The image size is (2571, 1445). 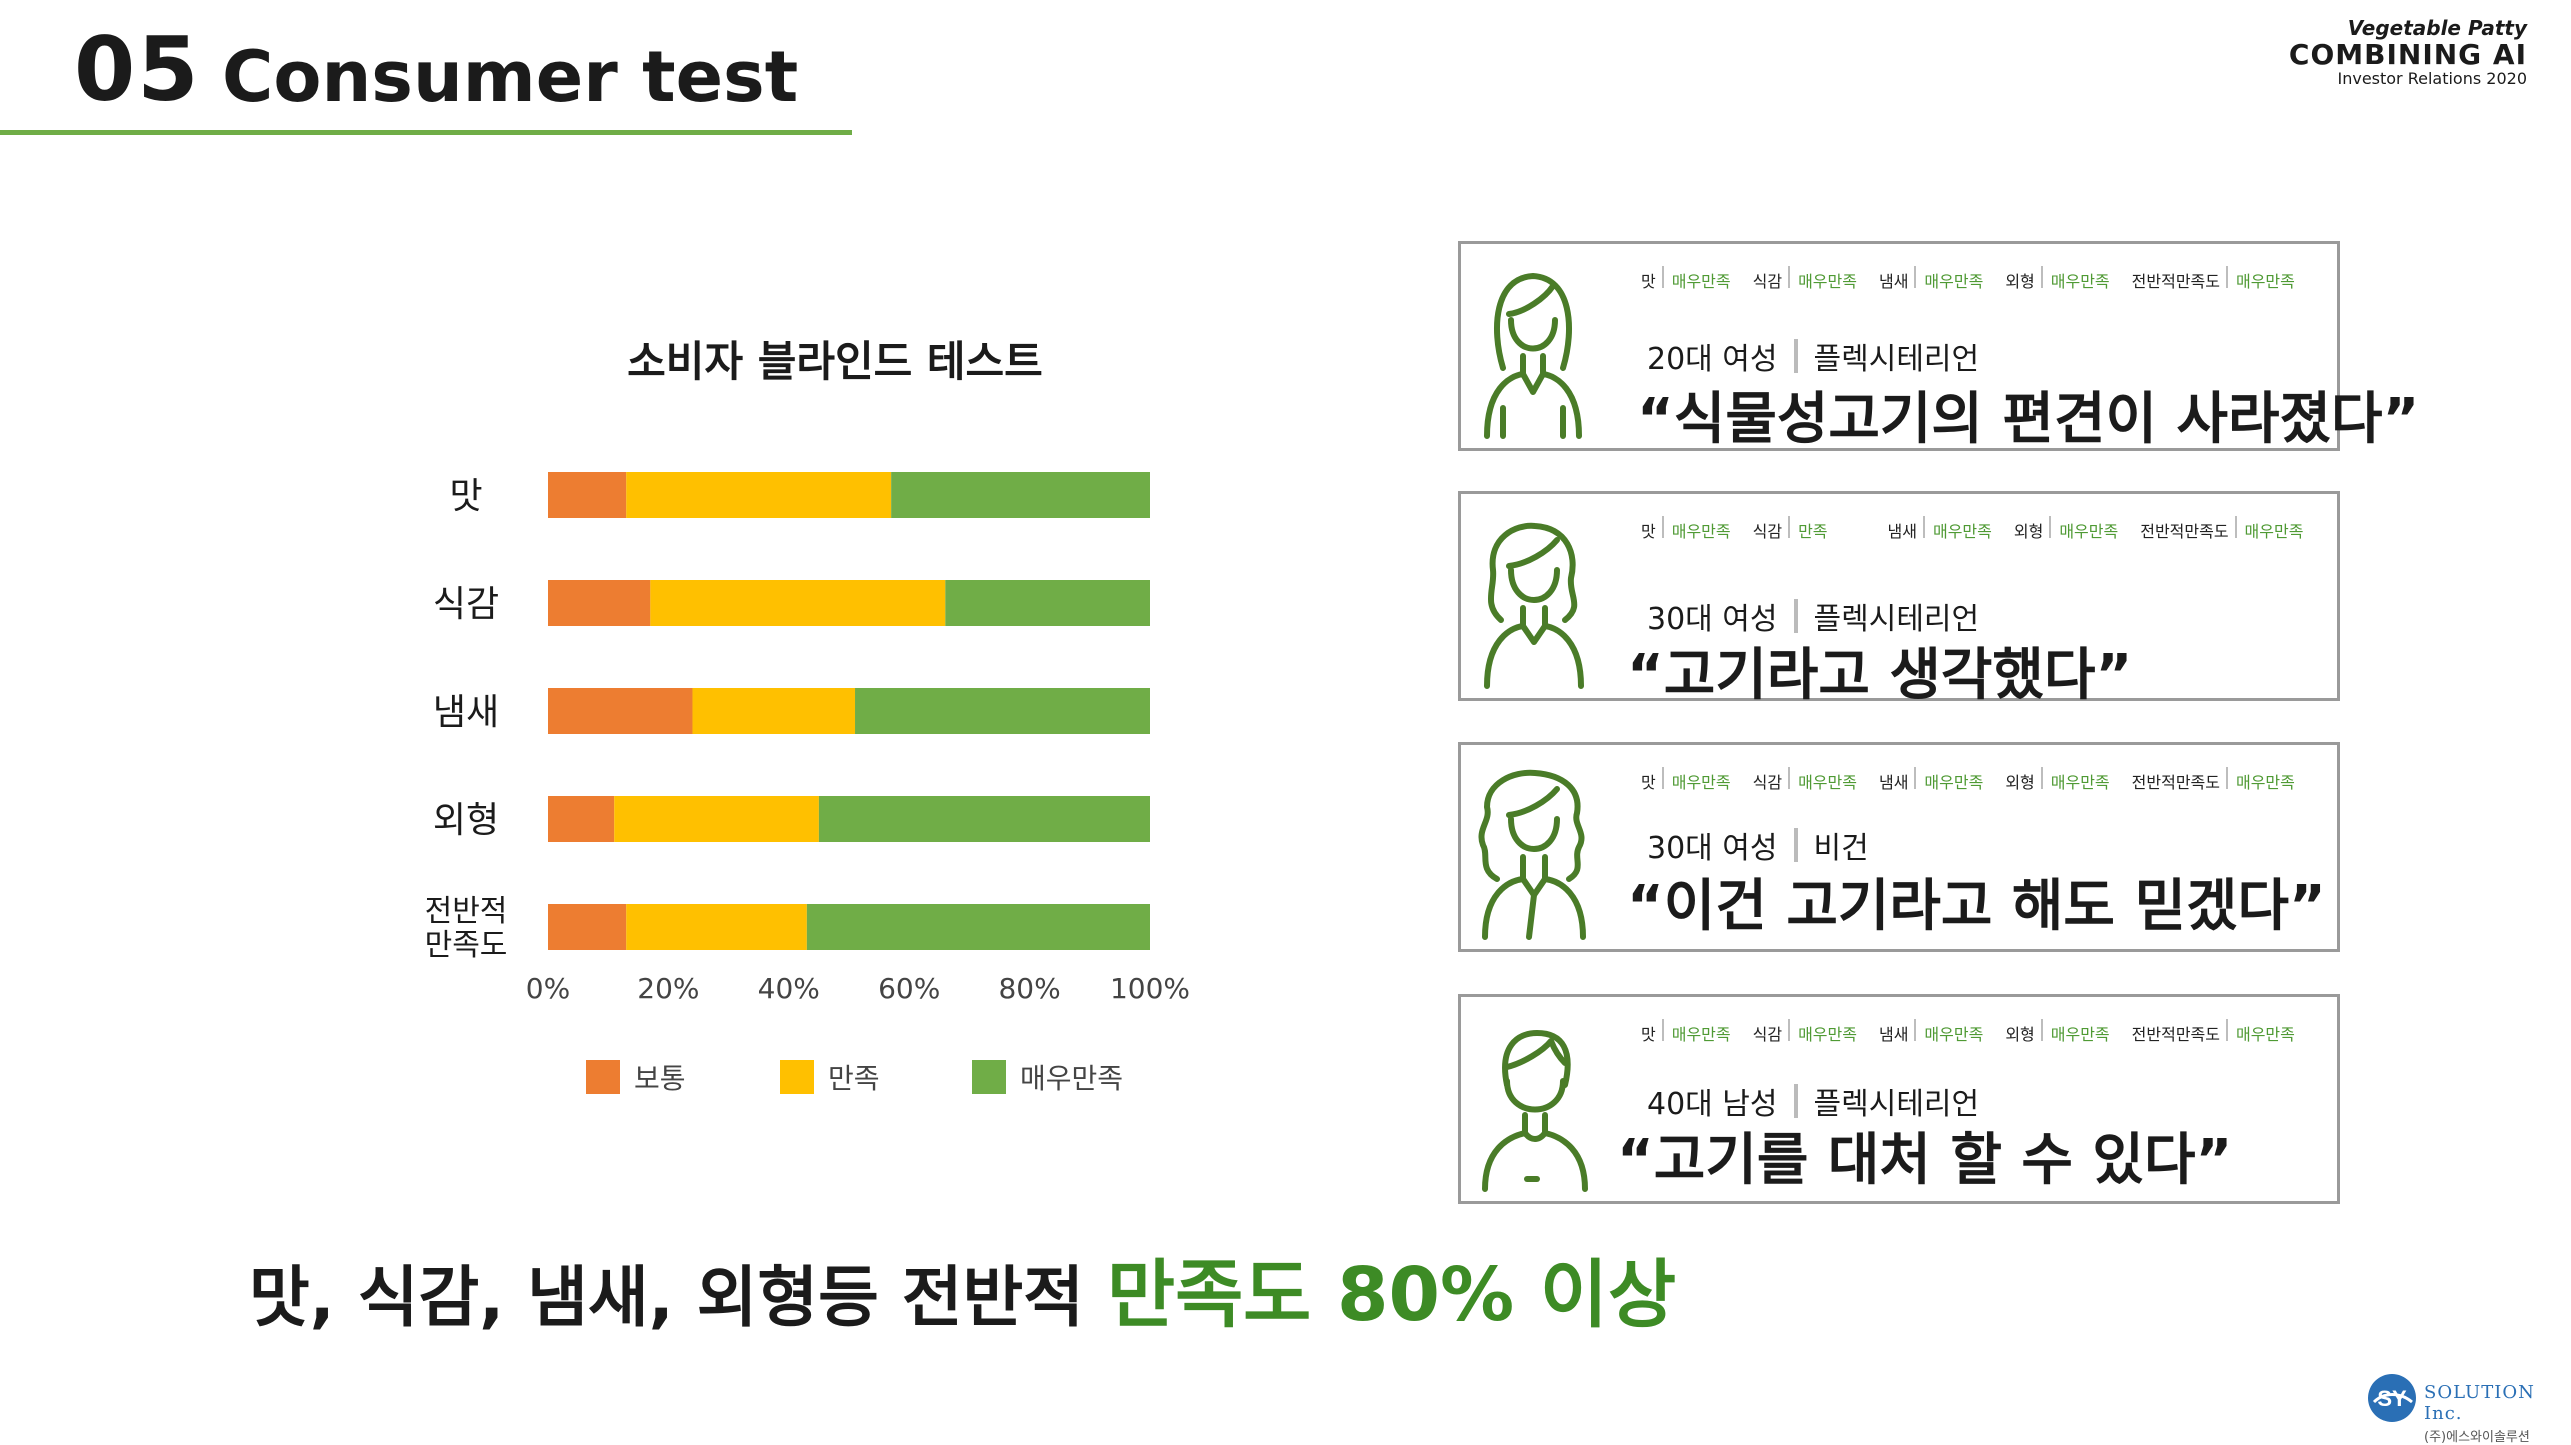 I want to click on review-quote: “이건 고기라고 해도 믿겠다”, so click(x=1976, y=906).